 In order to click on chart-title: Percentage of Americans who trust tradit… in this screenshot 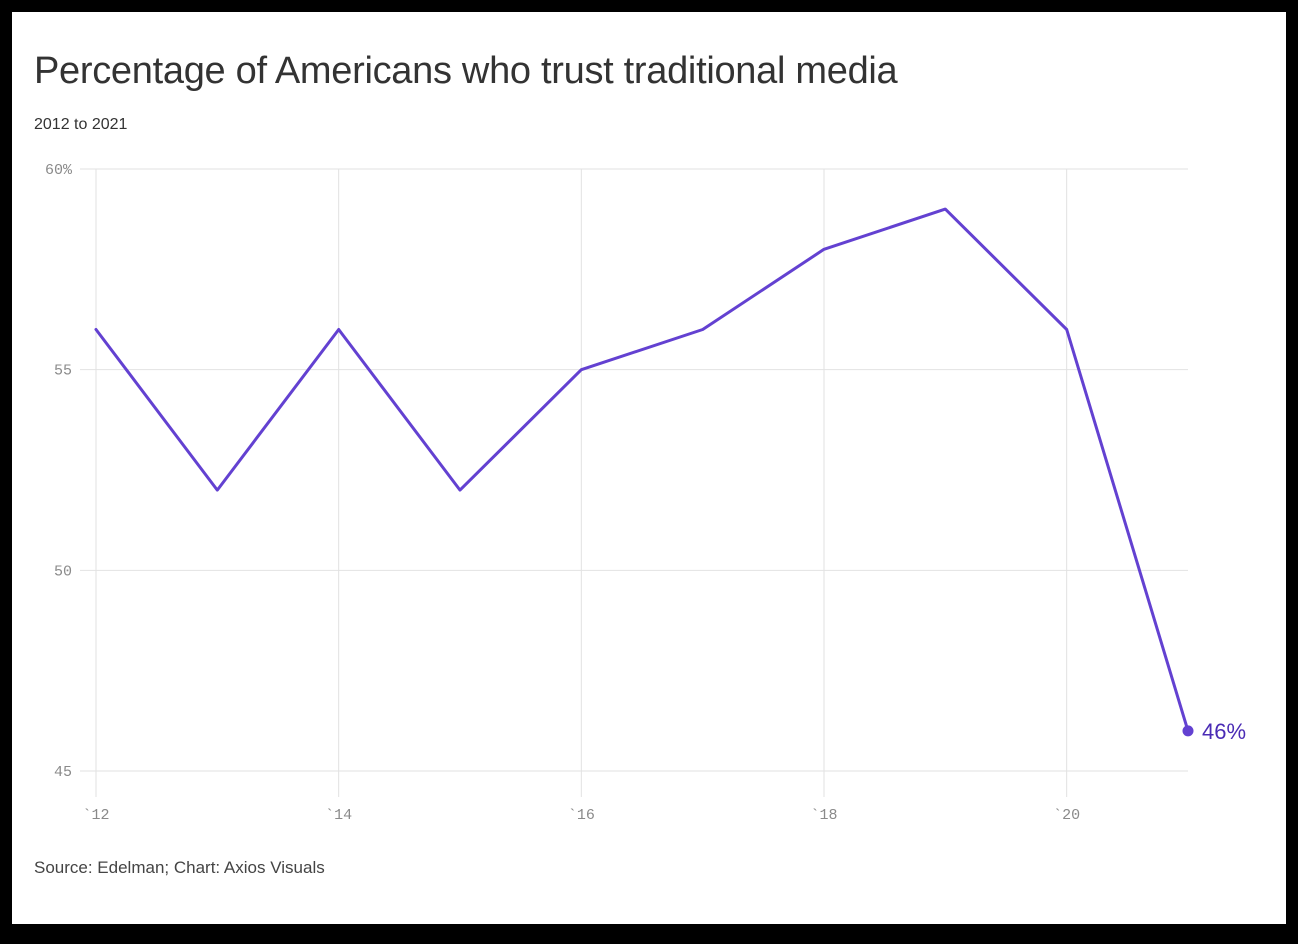, I will do `click(466, 71)`.